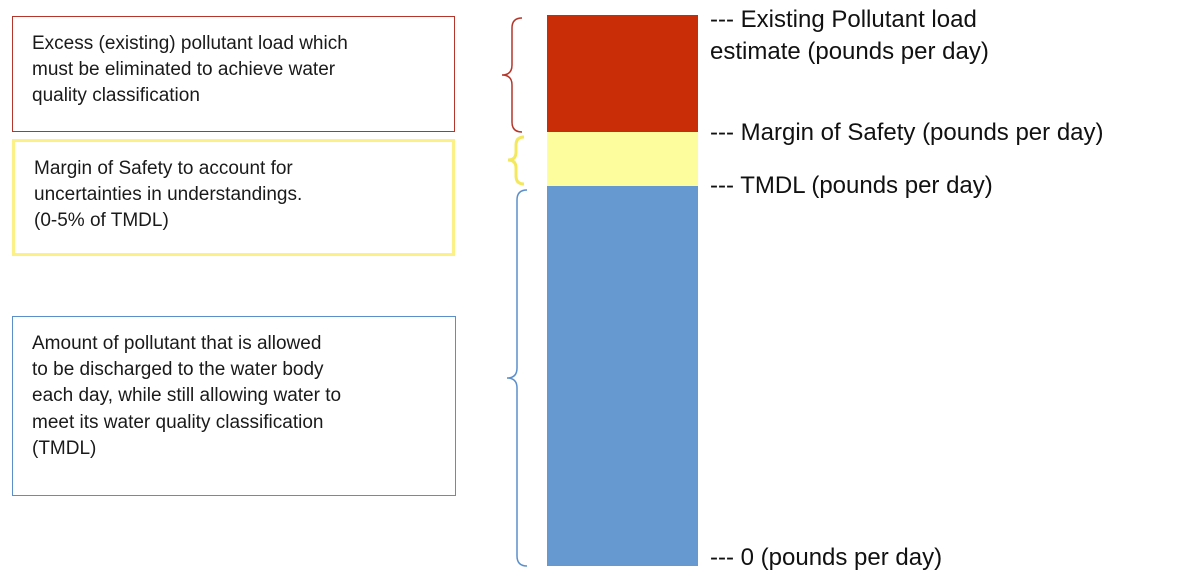 This screenshot has width=1192, height=577. What do you see at coordinates (907, 132) in the screenshot?
I see `margin-of-safety-label: --- Margin of Safety (pounds per day)` at bounding box center [907, 132].